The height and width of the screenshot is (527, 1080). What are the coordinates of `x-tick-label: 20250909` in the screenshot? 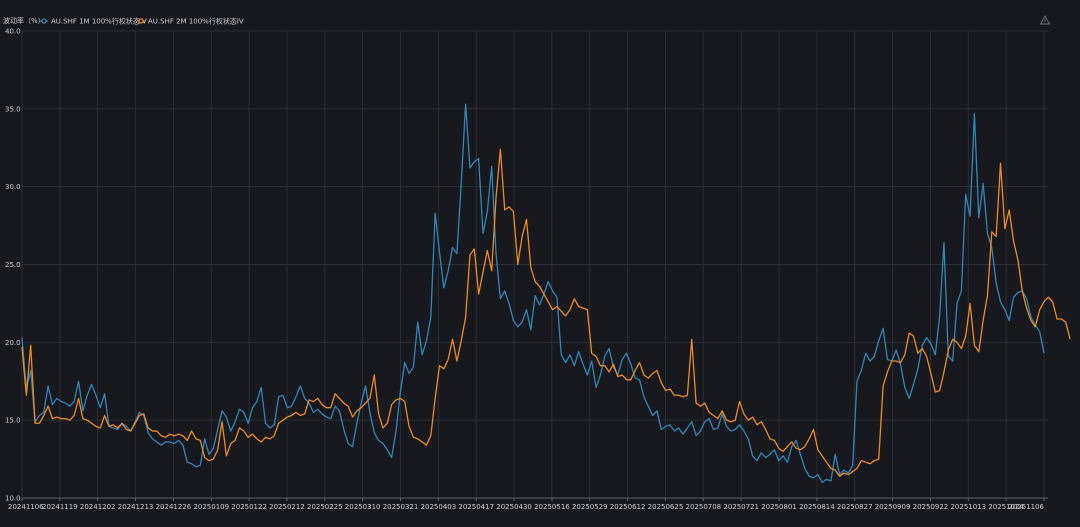 It's located at (893, 507).